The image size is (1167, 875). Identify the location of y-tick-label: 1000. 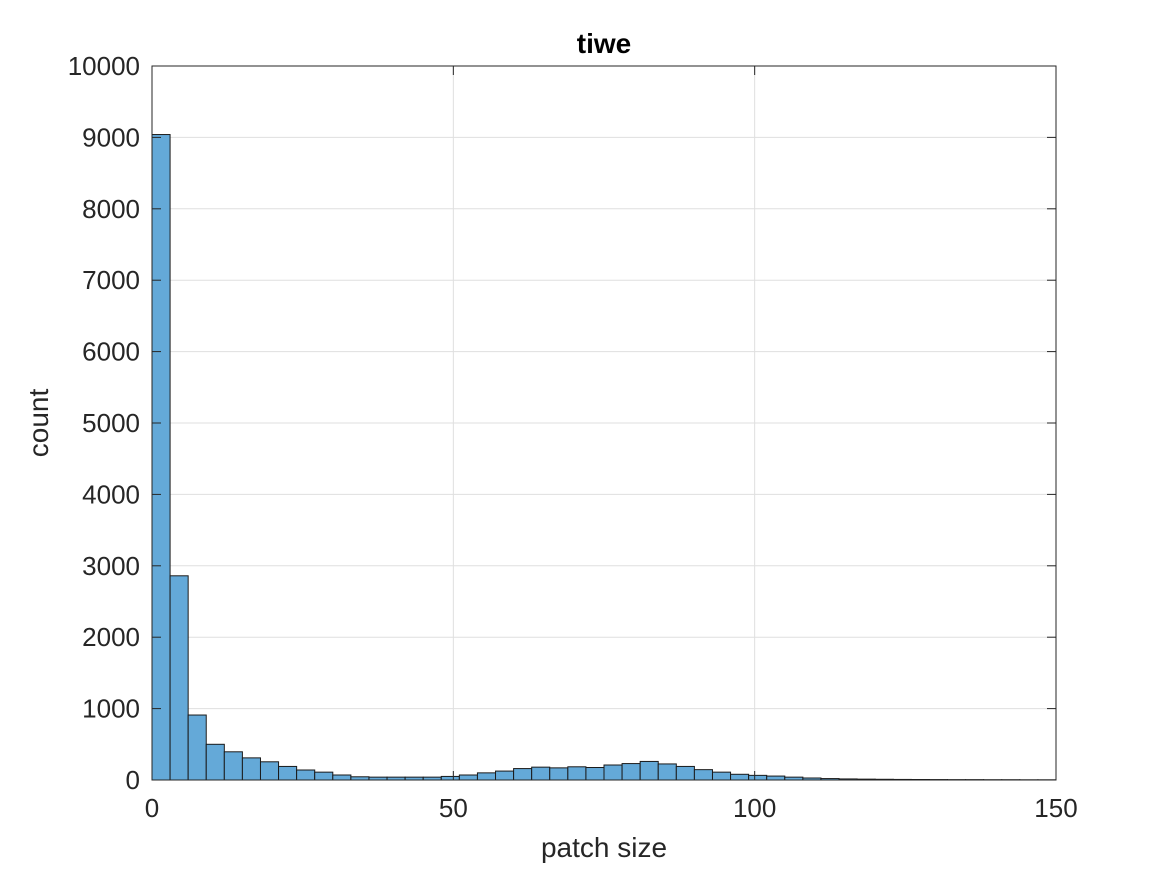
(111, 709).